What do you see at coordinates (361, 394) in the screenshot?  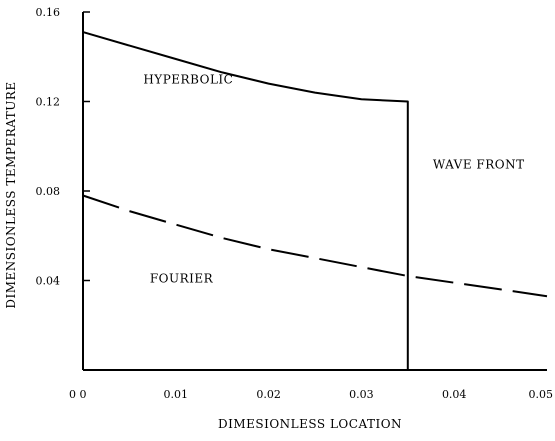 I see `x-tick-label: 0.03` at bounding box center [361, 394].